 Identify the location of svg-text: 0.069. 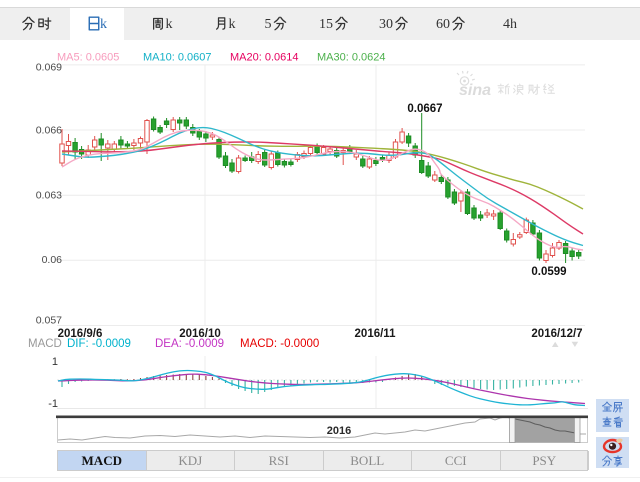
(49, 68).